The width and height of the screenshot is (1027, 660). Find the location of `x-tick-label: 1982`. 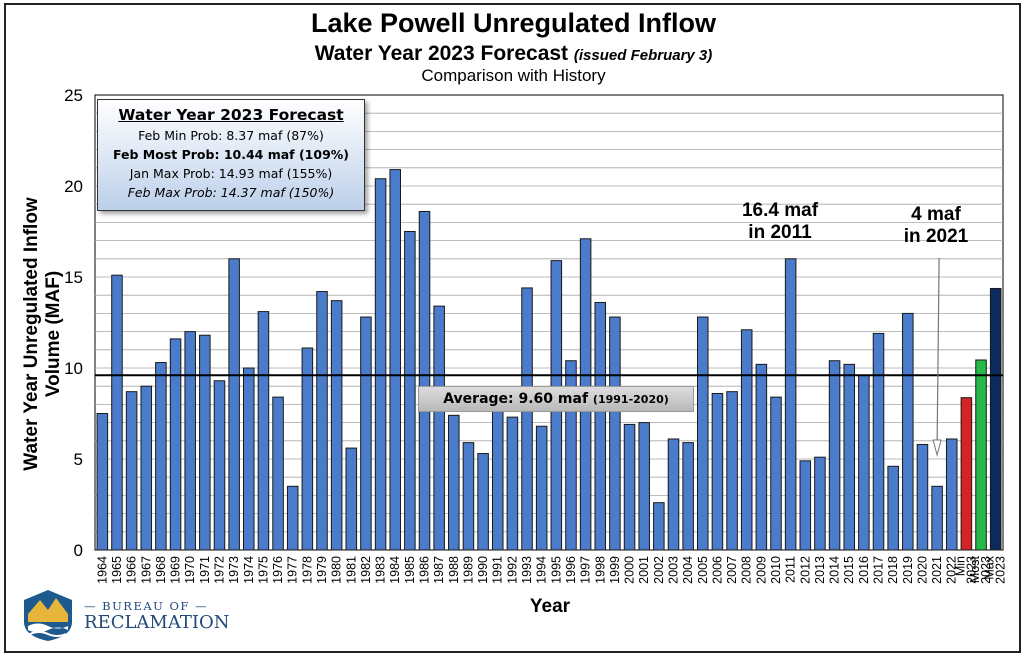

x-tick-label: 1982 is located at coordinates (366, 570).